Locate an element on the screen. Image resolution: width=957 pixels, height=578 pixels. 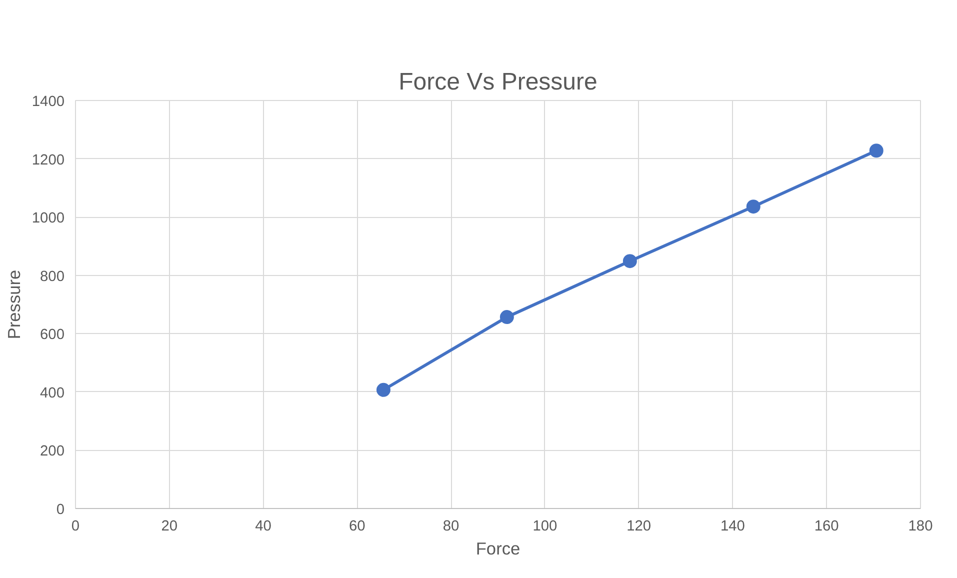
y-tick-label: 200 is located at coordinates (52, 452).